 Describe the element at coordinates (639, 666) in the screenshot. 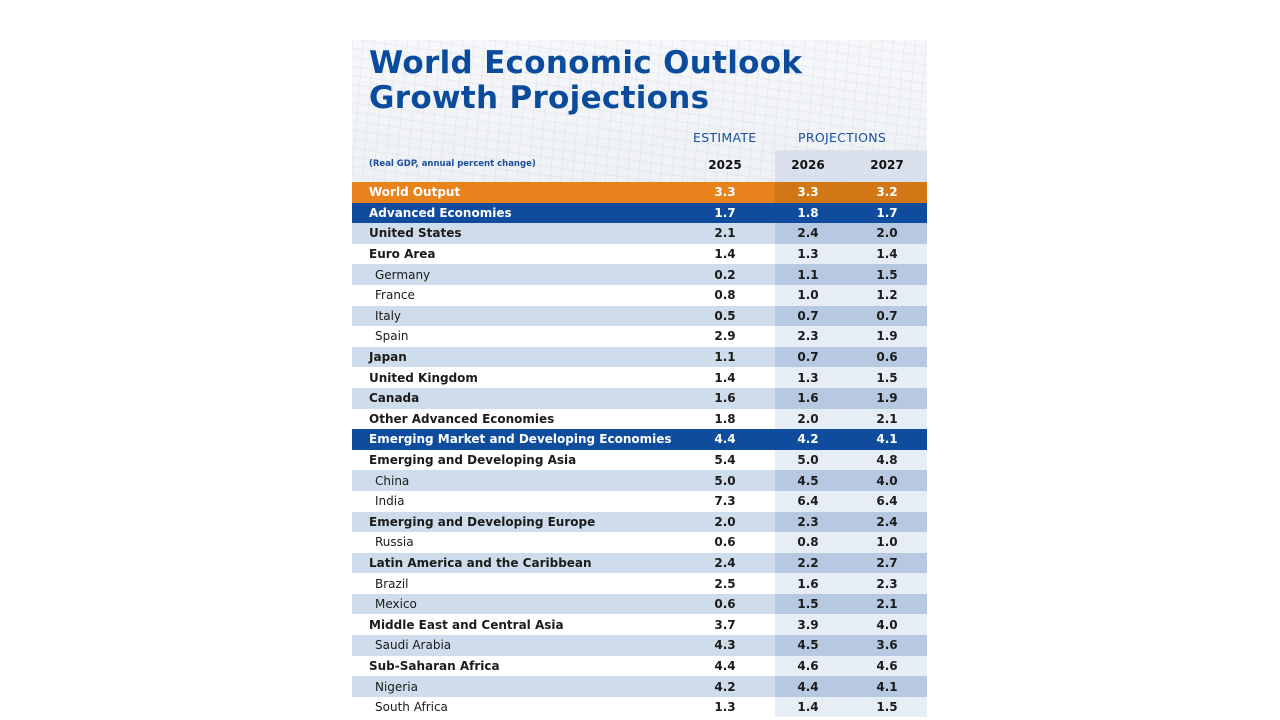

I see `table-row: Sub-Saharan Africa 4.4 4.6 4.6` at that location.